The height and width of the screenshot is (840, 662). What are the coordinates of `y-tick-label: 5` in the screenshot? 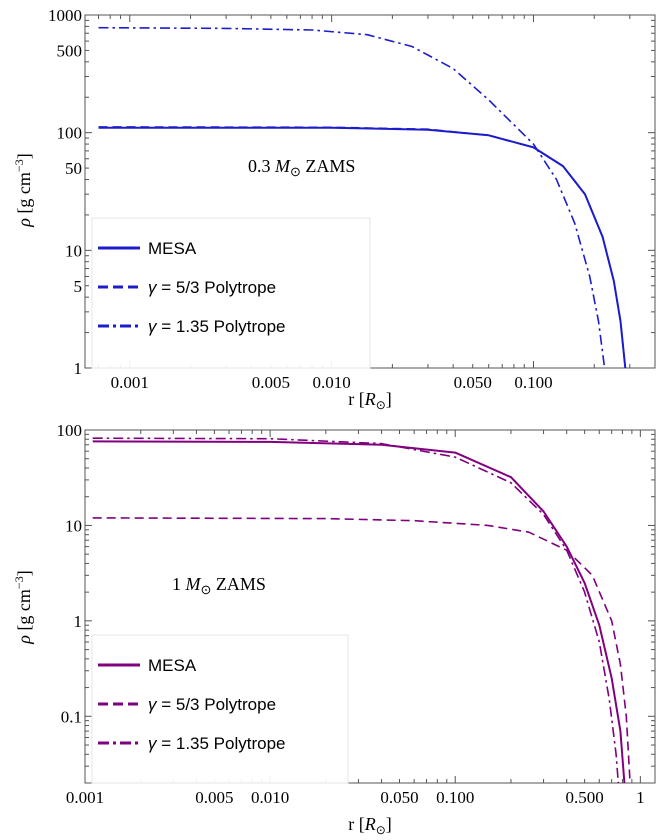 It's located at (78, 286).